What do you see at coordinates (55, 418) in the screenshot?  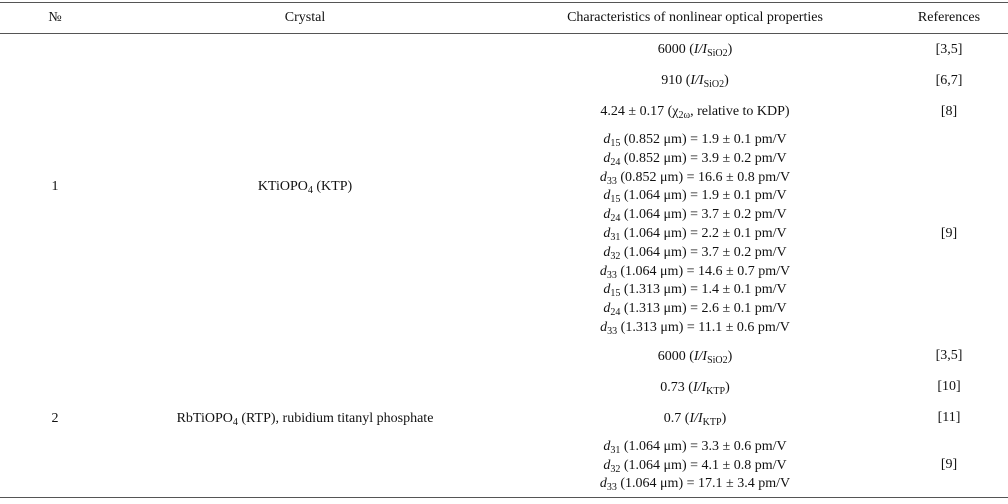 I see `row-number: 2` at bounding box center [55, 418].